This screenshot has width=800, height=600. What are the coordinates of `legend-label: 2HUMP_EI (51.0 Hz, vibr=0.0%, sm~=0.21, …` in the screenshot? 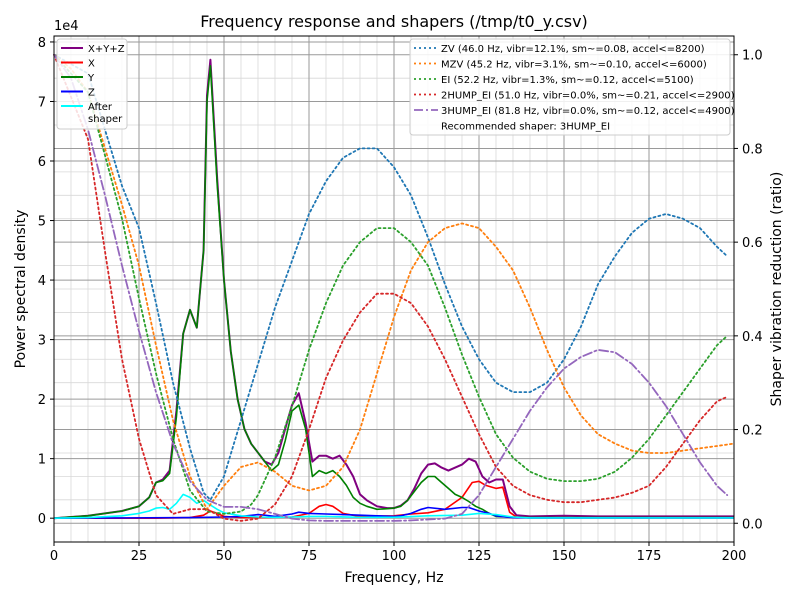 It's located at (588, 96).